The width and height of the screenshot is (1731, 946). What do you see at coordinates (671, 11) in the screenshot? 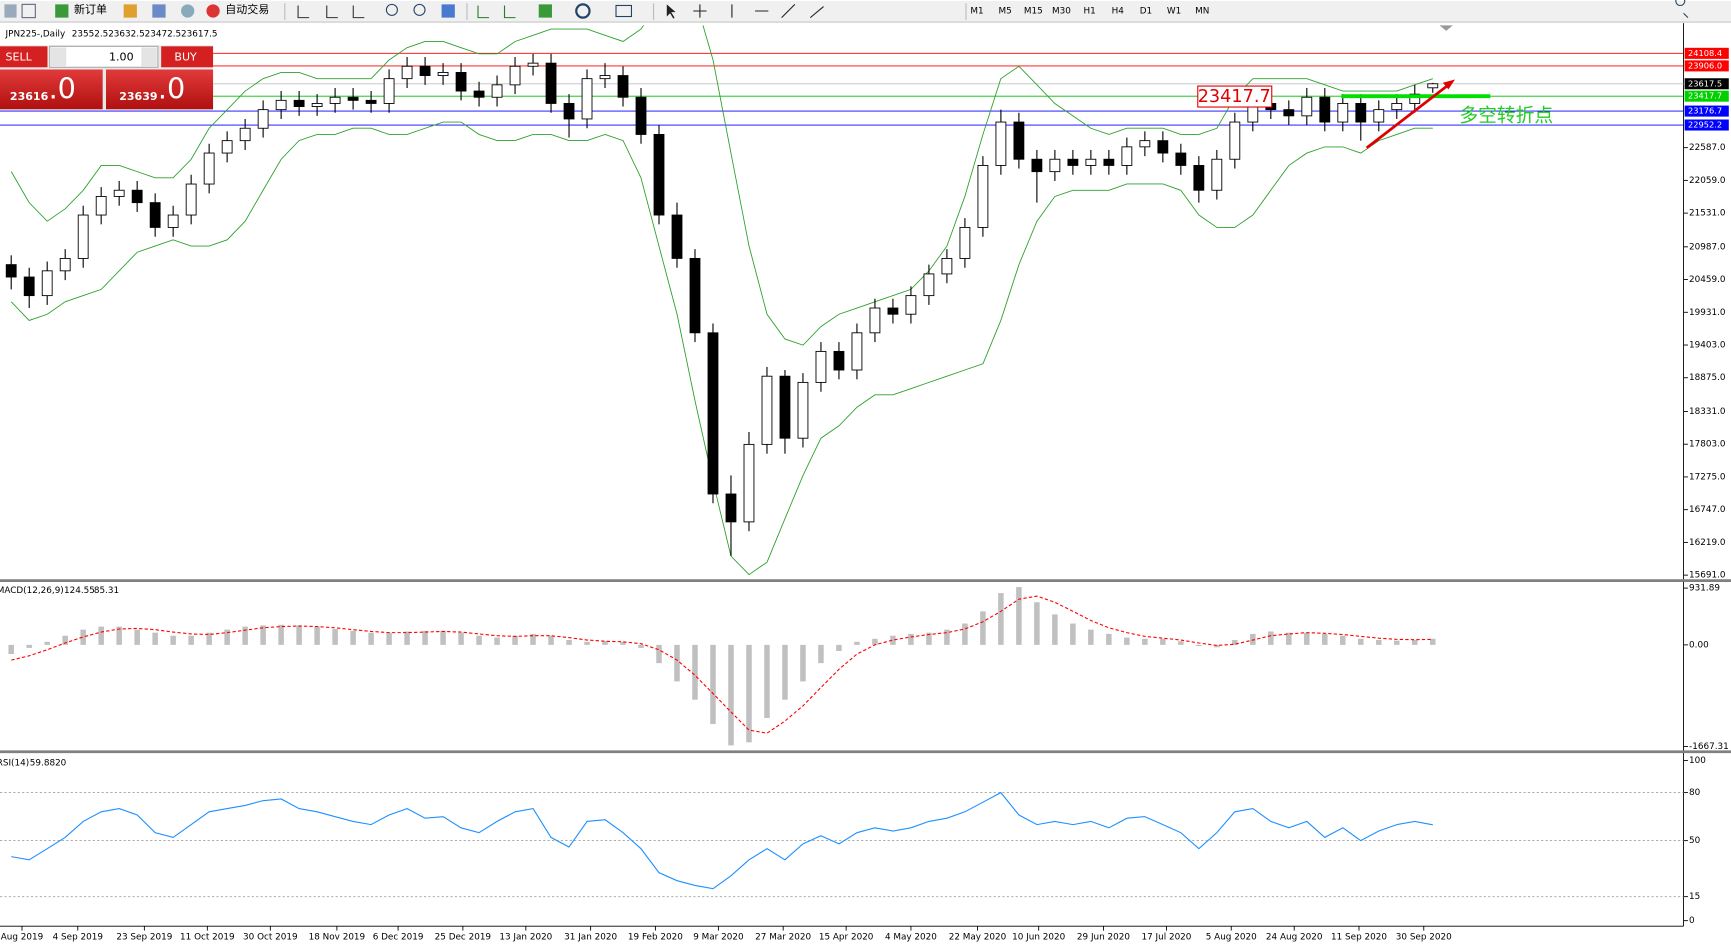
I see `cursor-tool` at bounding box center [671, 11].